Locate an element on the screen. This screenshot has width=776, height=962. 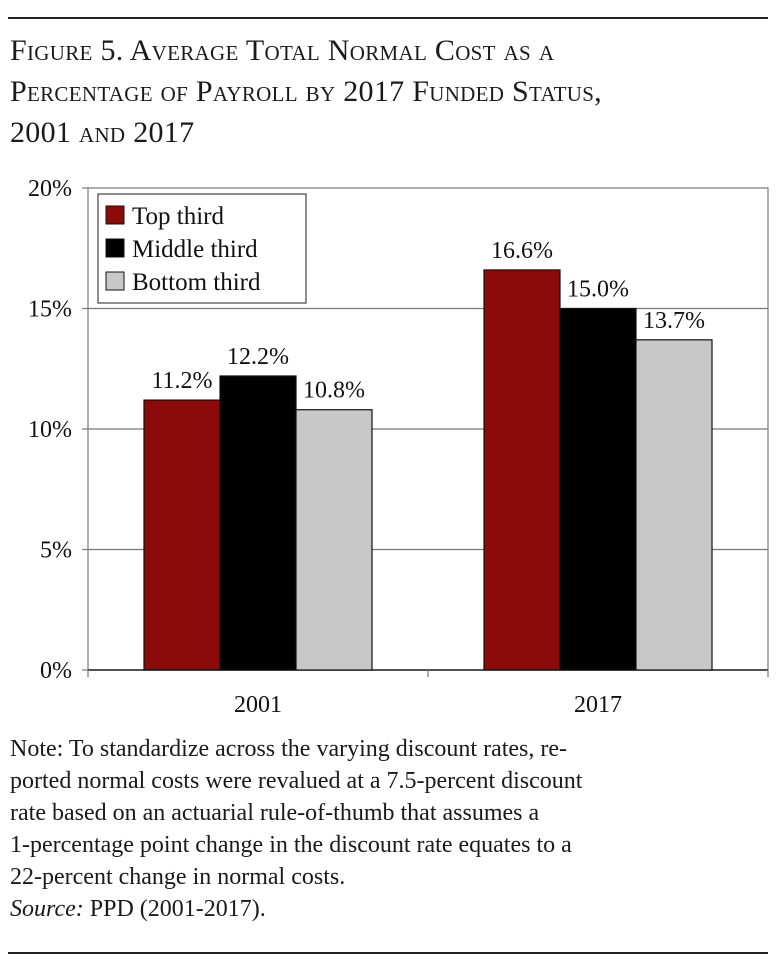
y-tick-label: 5% is located at coordinates (56, 551).